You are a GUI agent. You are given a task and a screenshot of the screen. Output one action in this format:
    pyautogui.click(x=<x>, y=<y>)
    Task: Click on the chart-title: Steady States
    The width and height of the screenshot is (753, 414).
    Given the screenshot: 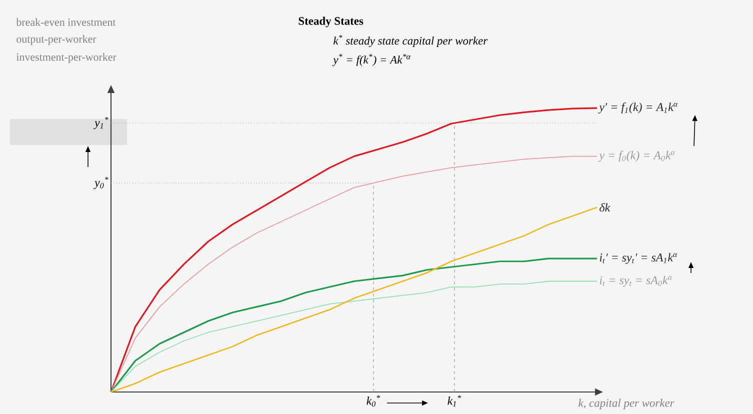 What is the action you would take?
    pyautogui.click(x=331, y=22)
    